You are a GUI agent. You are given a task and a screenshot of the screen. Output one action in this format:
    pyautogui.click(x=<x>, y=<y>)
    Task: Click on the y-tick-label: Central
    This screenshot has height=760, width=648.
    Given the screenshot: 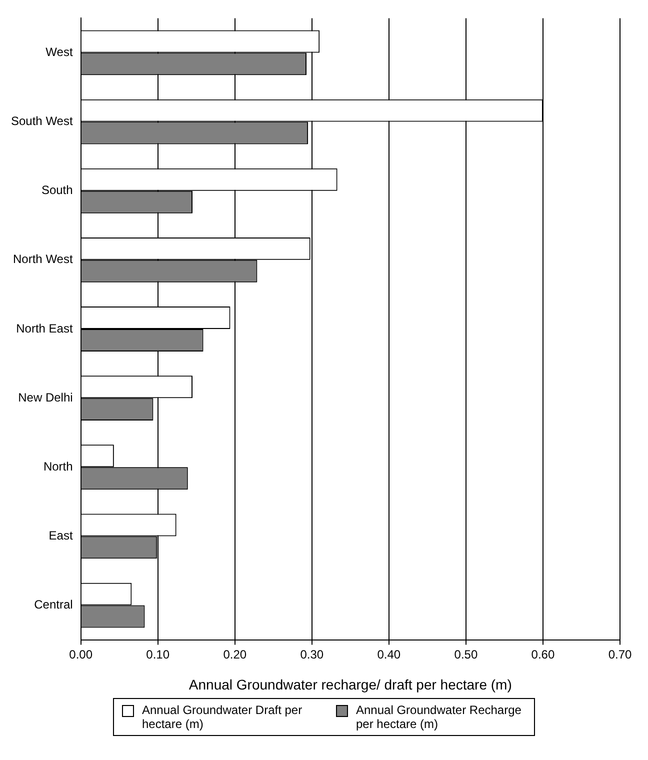 What is the action you would take?
    pyautogui.click(x=53, y=605)
    